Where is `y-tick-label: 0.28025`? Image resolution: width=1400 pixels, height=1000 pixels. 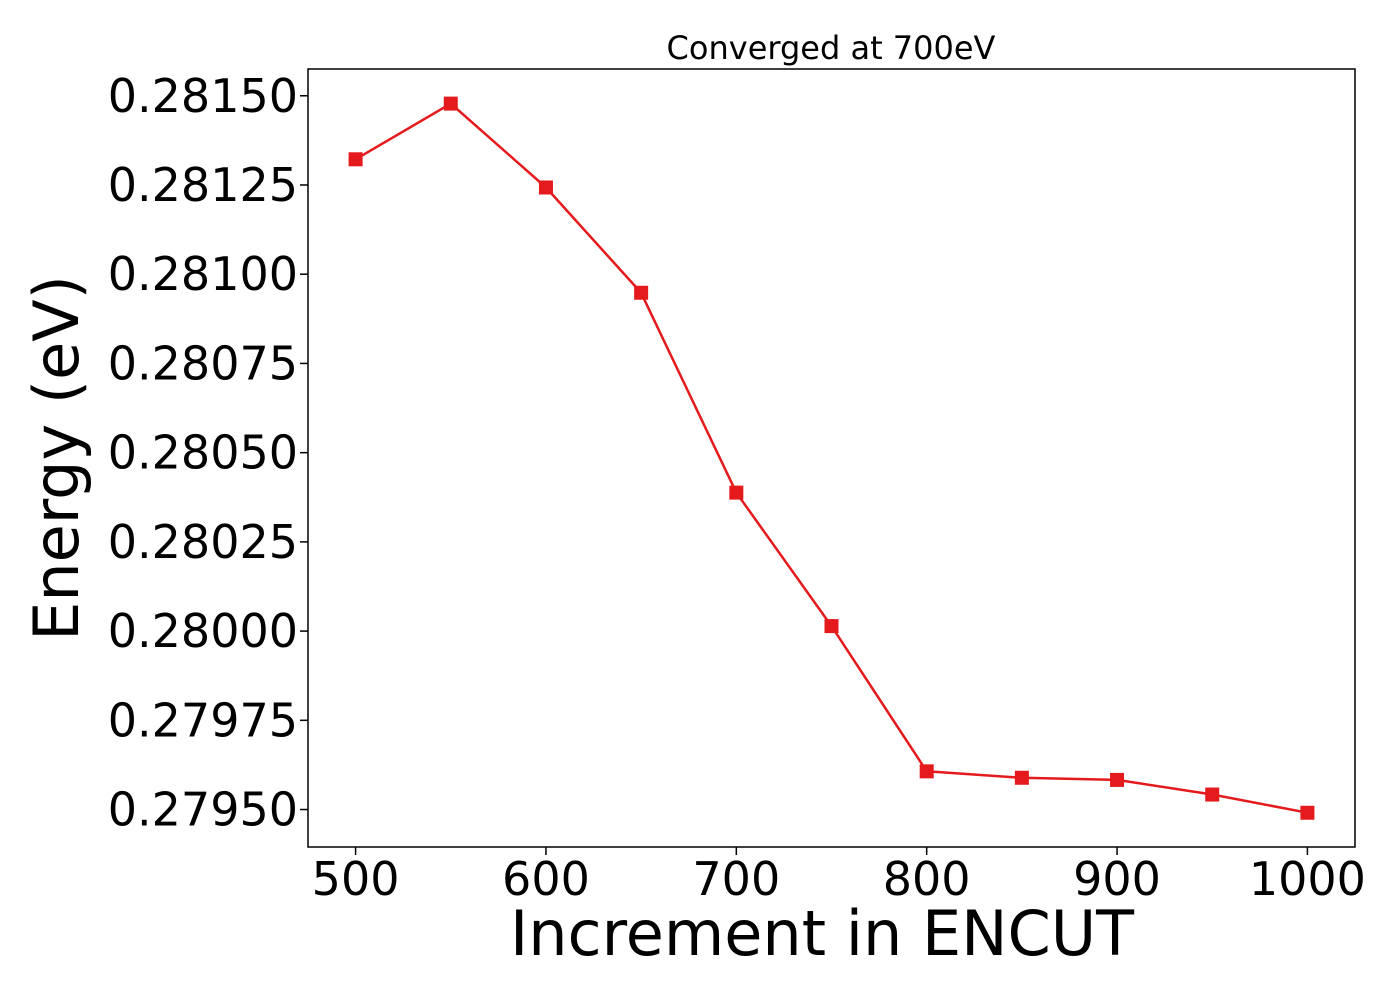
y-tick-label: 0.28025 is located at coordinates (203, 542).